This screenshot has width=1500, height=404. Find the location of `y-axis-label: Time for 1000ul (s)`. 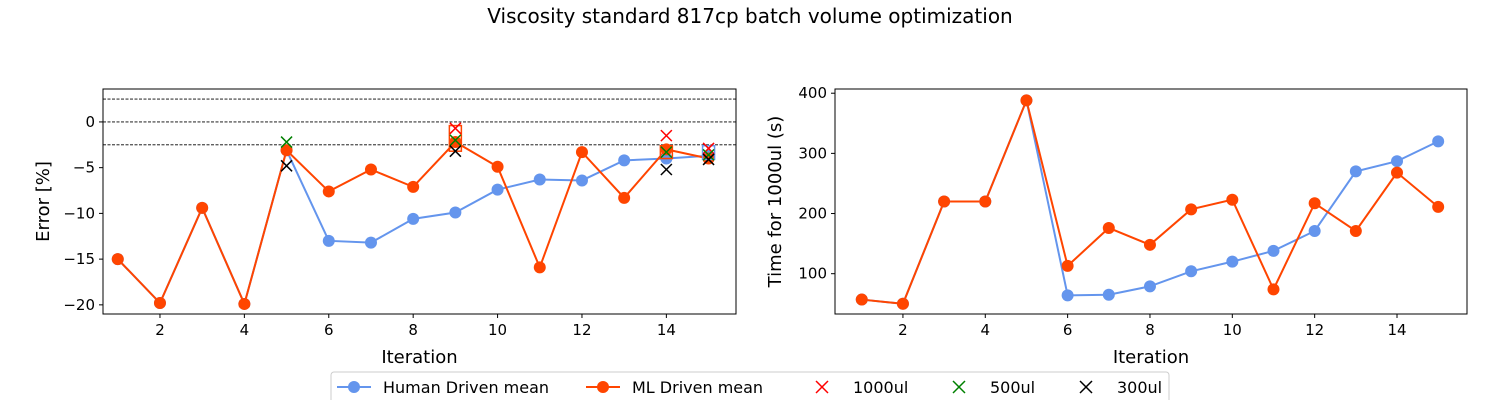

y-axis-label: Time for 1000ul (s) is located at coordinates (775, 202).